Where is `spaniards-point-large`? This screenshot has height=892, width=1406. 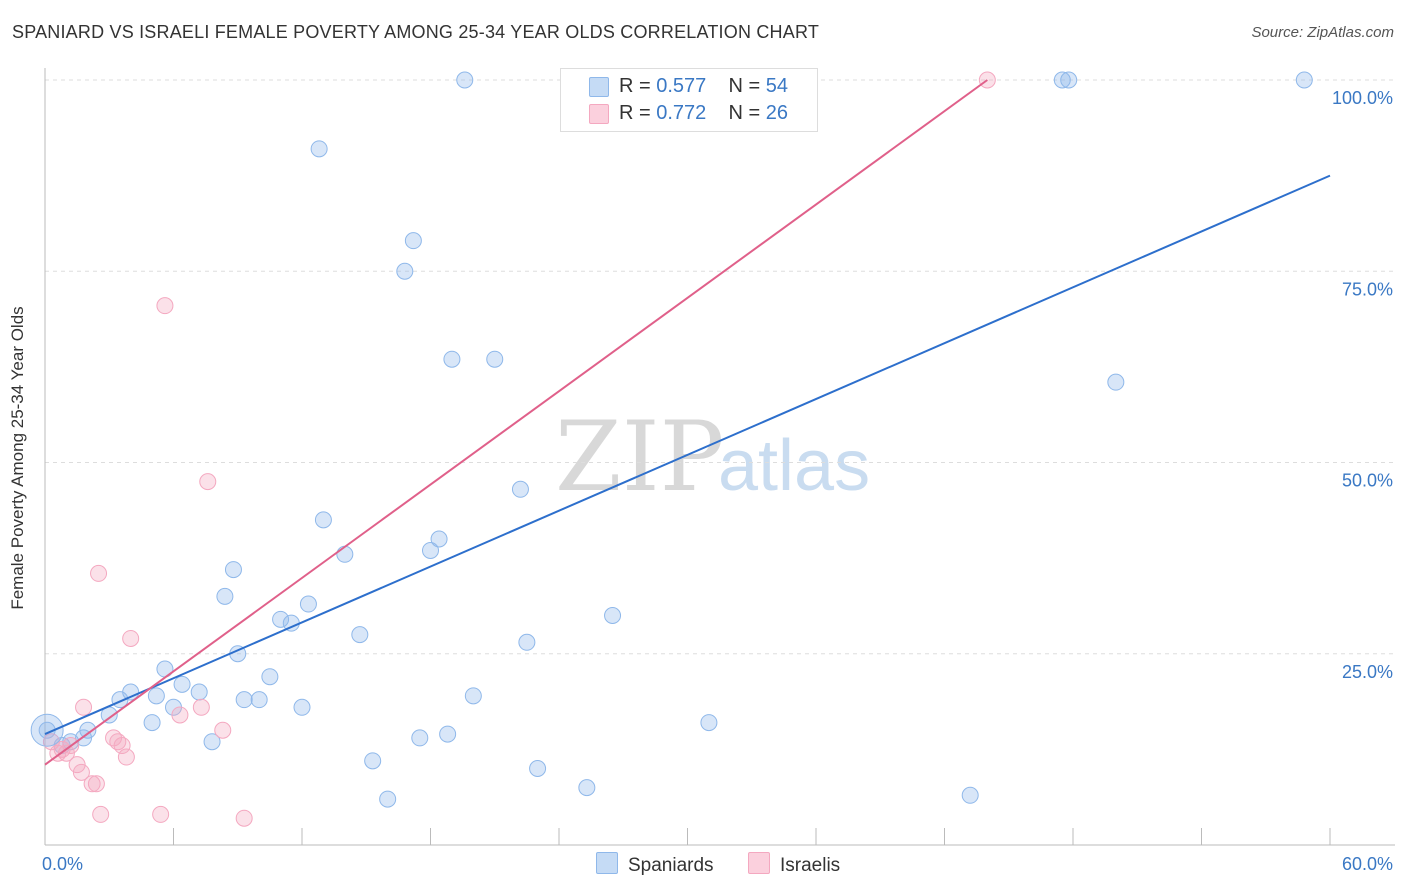
spaniards-point-large is located at coordinates (47, 730).